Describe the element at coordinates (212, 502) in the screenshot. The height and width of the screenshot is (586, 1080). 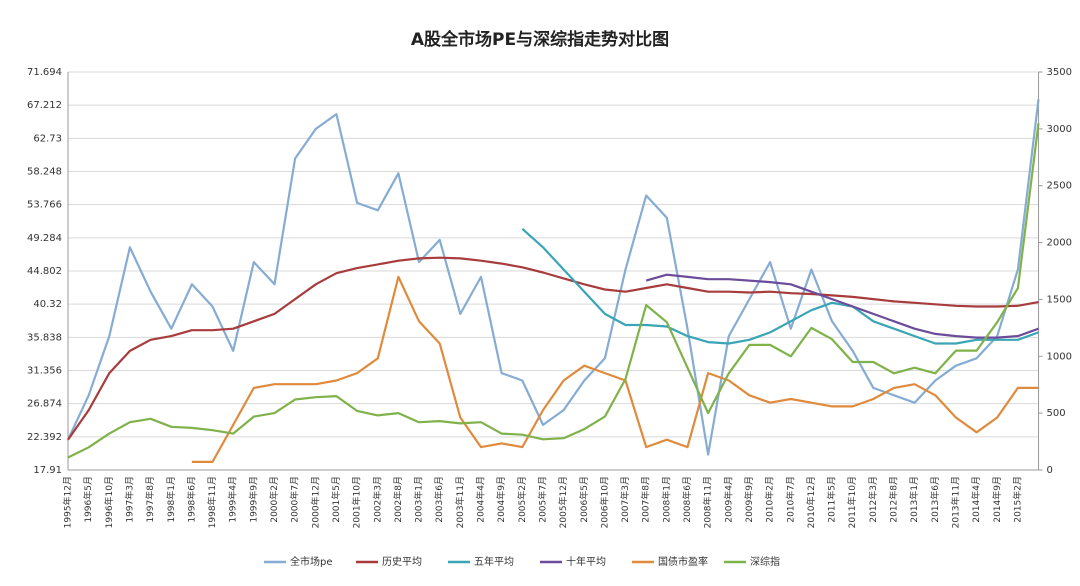
I see `x-tick-label: 1998年11月` at that location.